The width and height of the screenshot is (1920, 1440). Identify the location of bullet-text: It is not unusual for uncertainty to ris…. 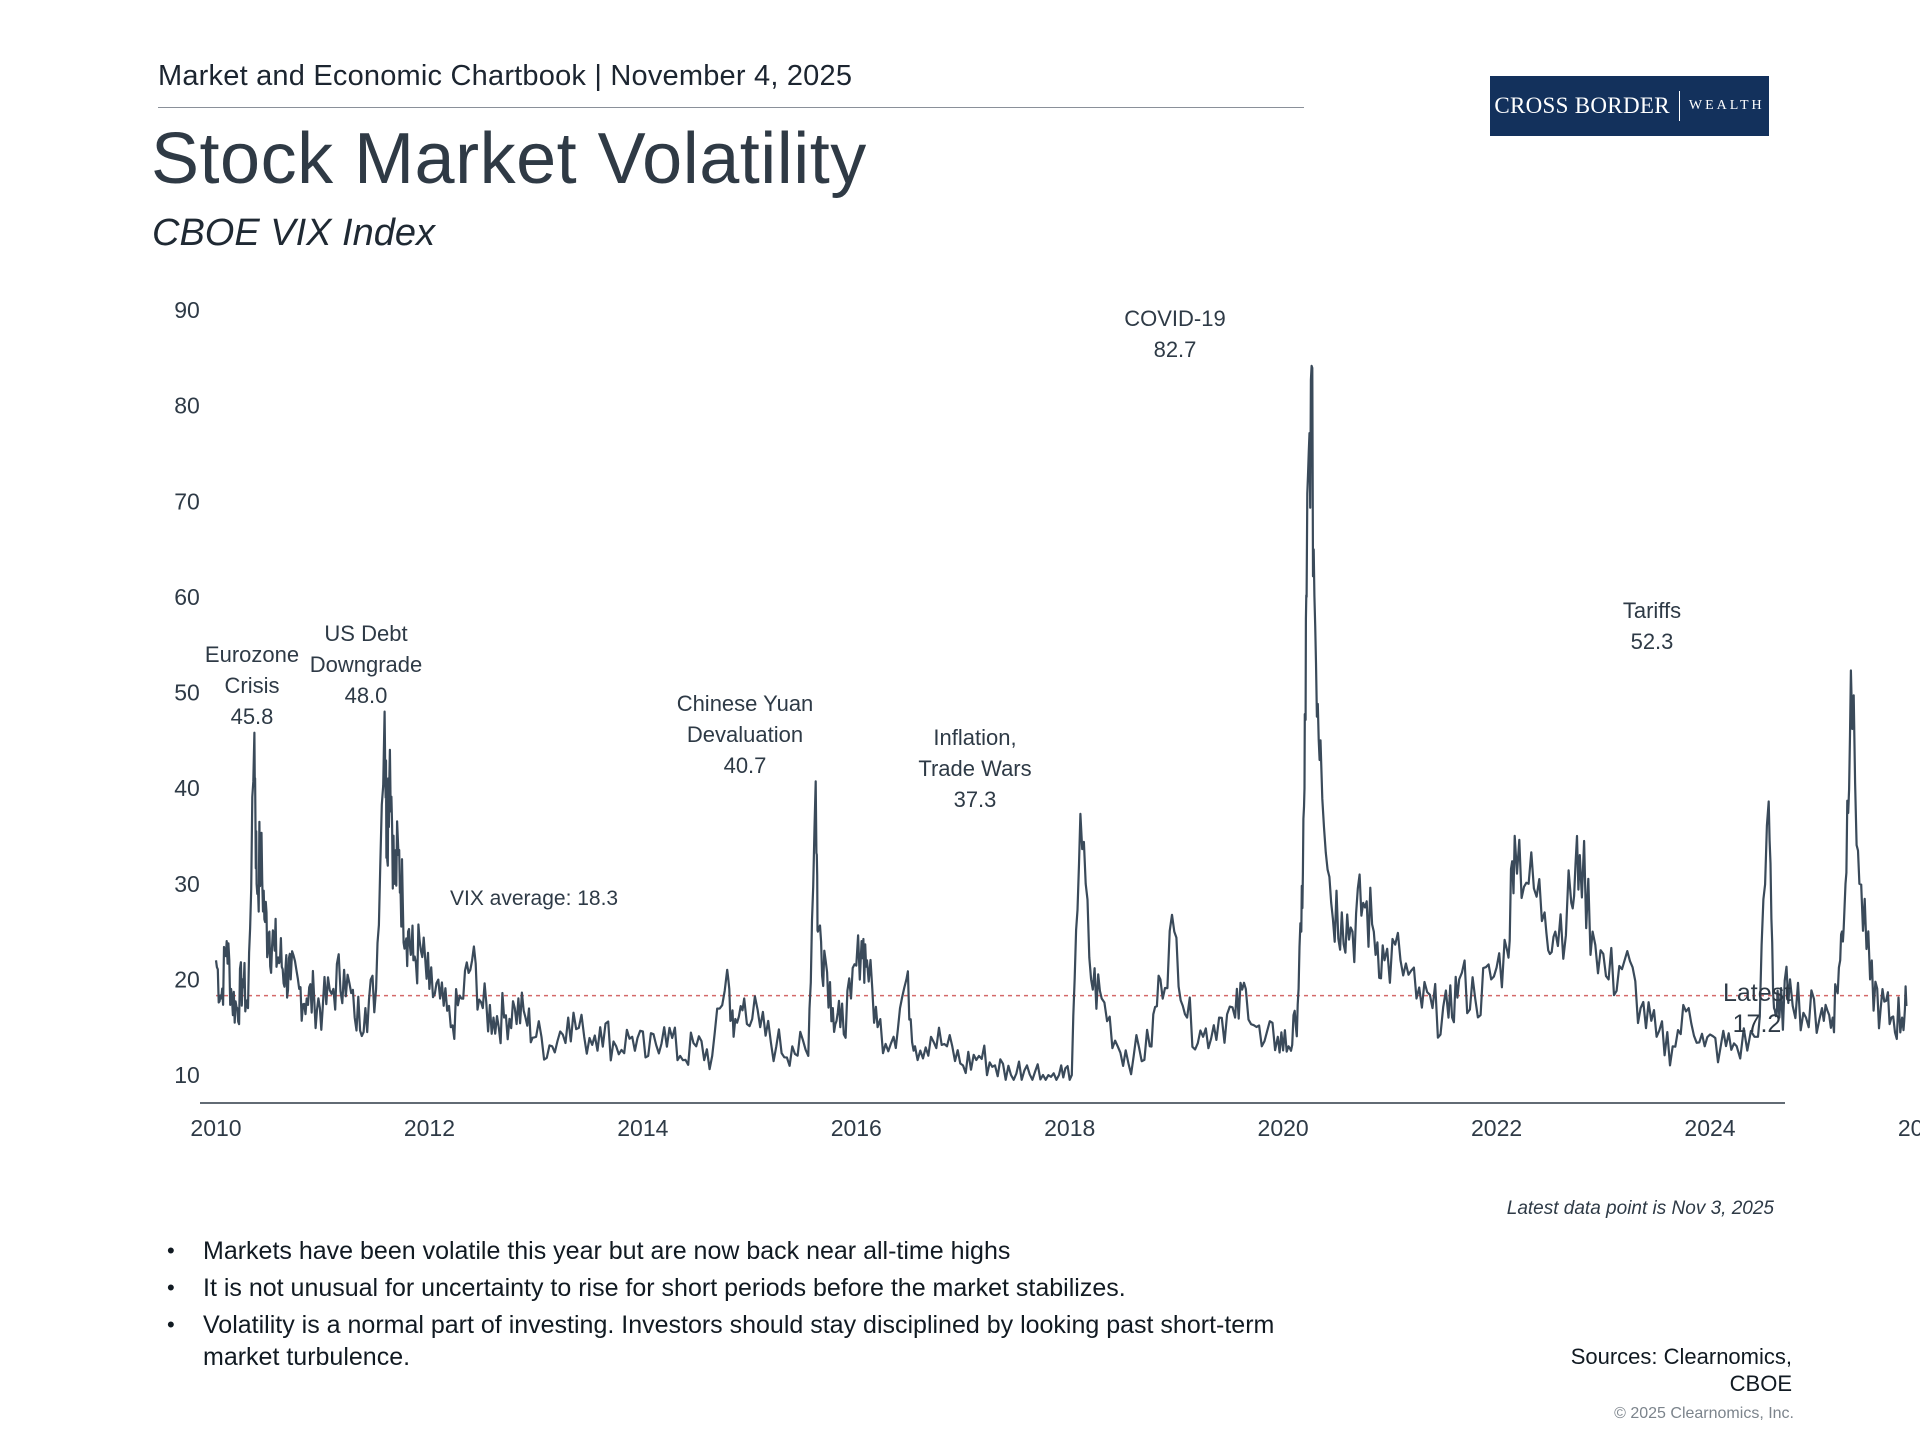
(664, 1288).